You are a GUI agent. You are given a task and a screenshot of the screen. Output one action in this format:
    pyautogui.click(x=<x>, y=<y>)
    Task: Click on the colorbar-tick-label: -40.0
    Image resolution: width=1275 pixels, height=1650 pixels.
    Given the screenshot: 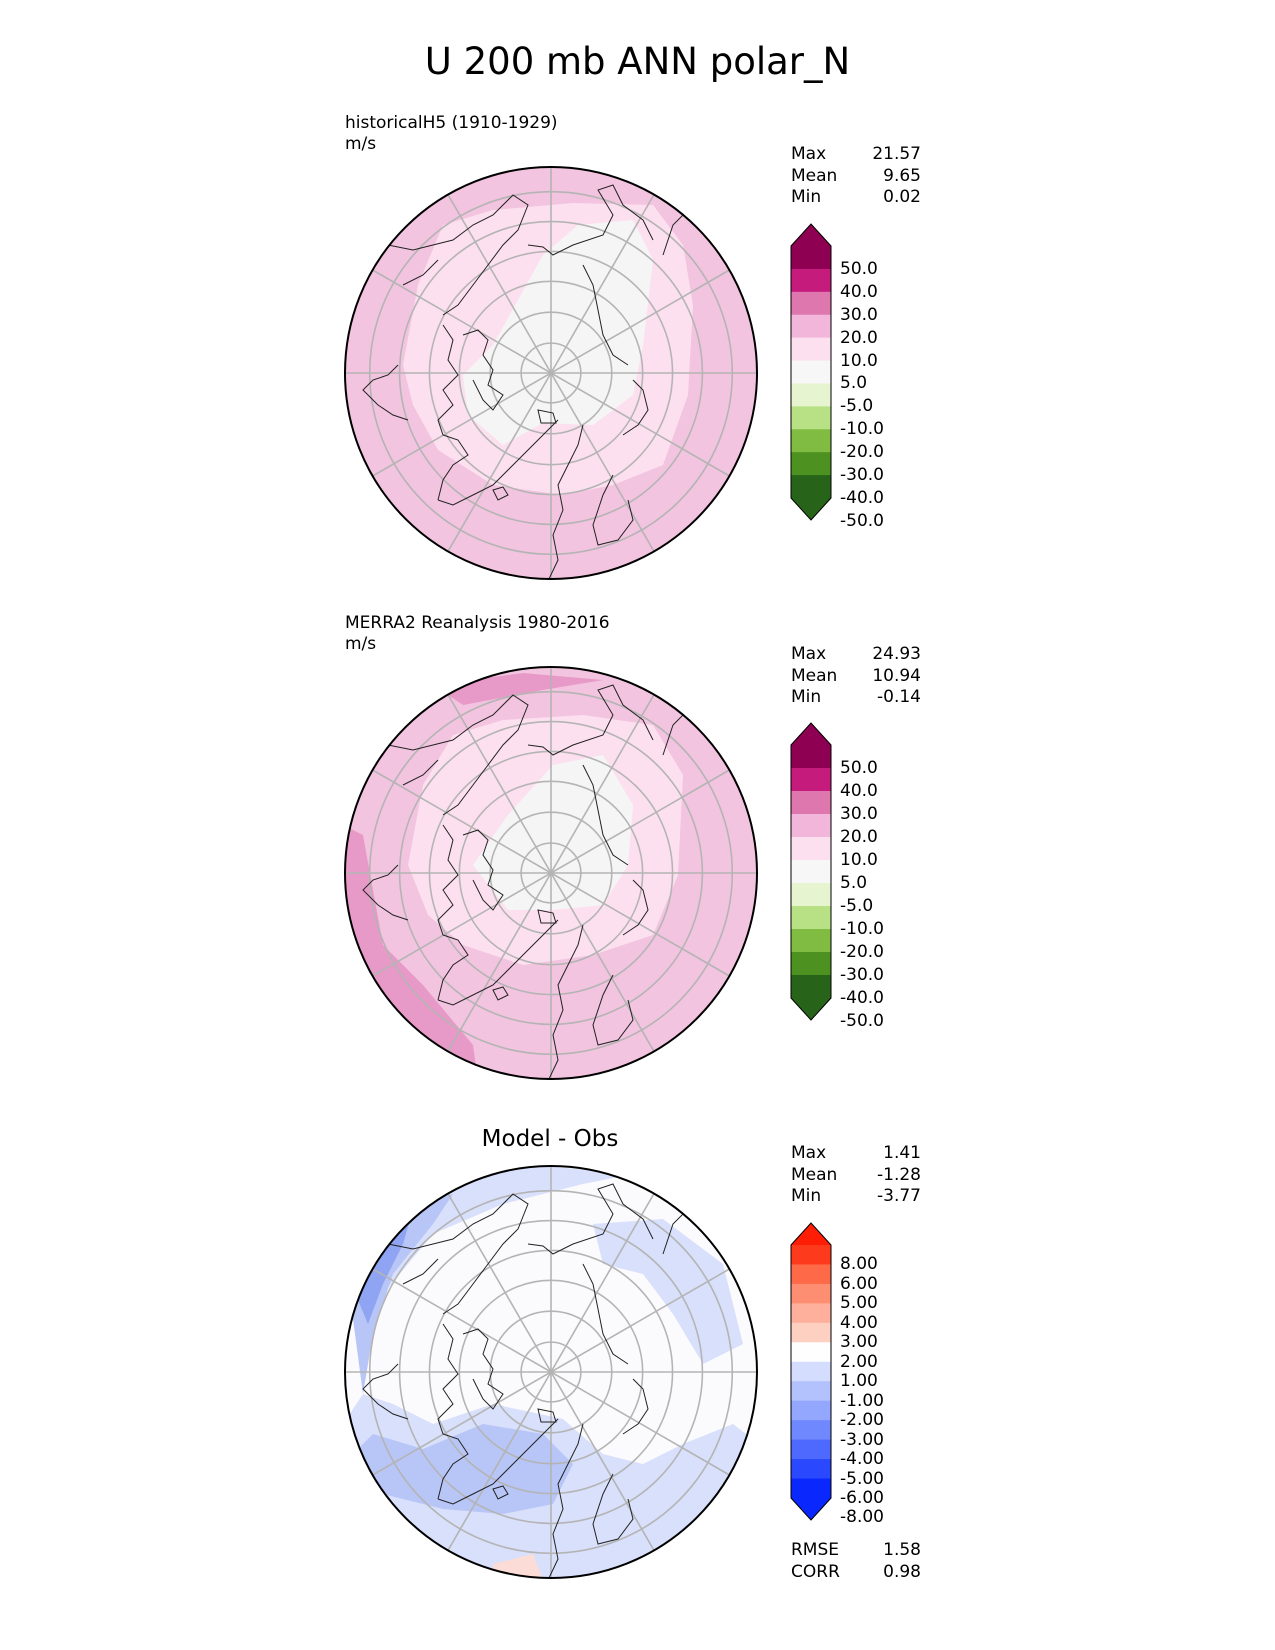 What is the action you would take?
    pyautogui.click(x=862, y=998)
    